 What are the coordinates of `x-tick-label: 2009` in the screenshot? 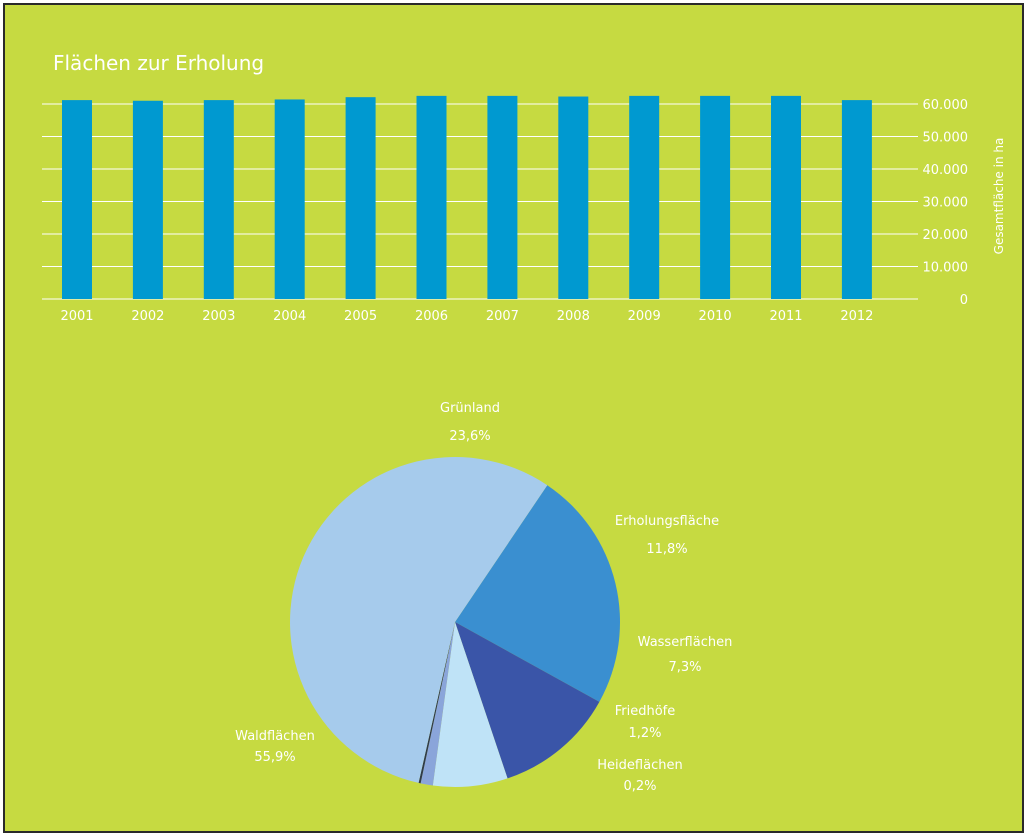 It's located at (644, 316).